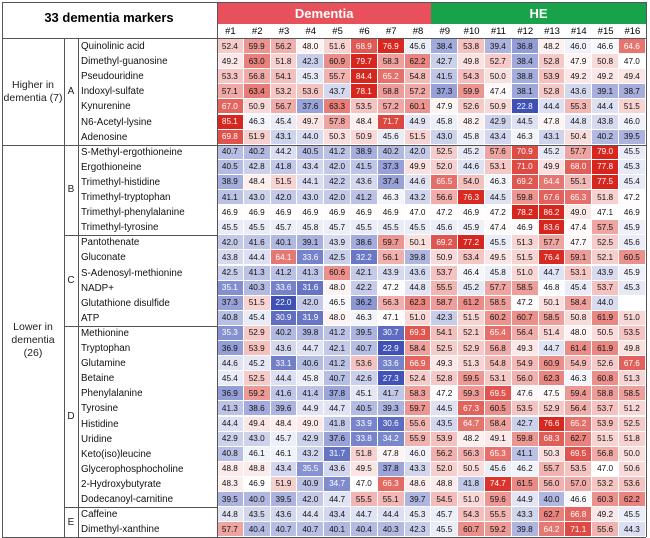  What do you see at coordinates (538, 13) in the screenshot?
I see `group-header-he: HE` at bounding box center [538, 13].